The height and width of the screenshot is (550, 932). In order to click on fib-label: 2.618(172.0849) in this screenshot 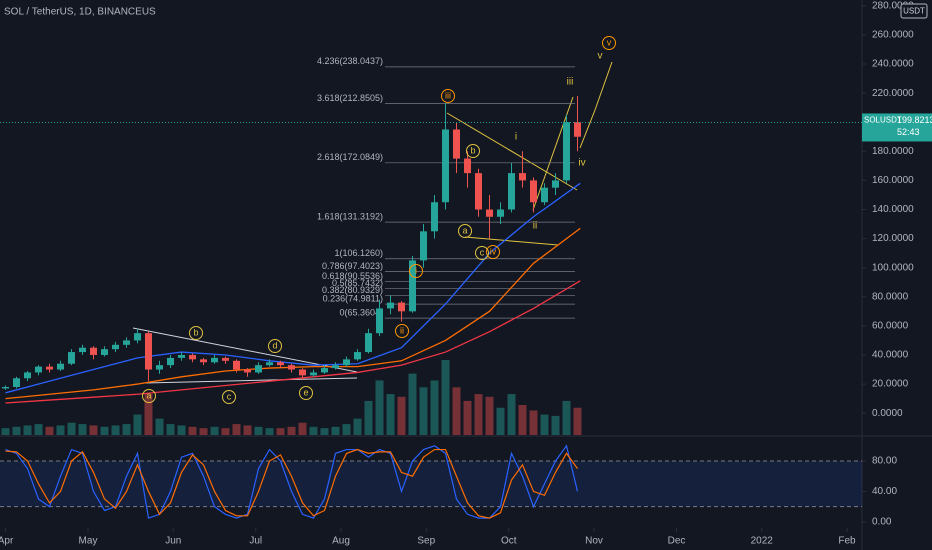, I will do `click(350, 157)`.